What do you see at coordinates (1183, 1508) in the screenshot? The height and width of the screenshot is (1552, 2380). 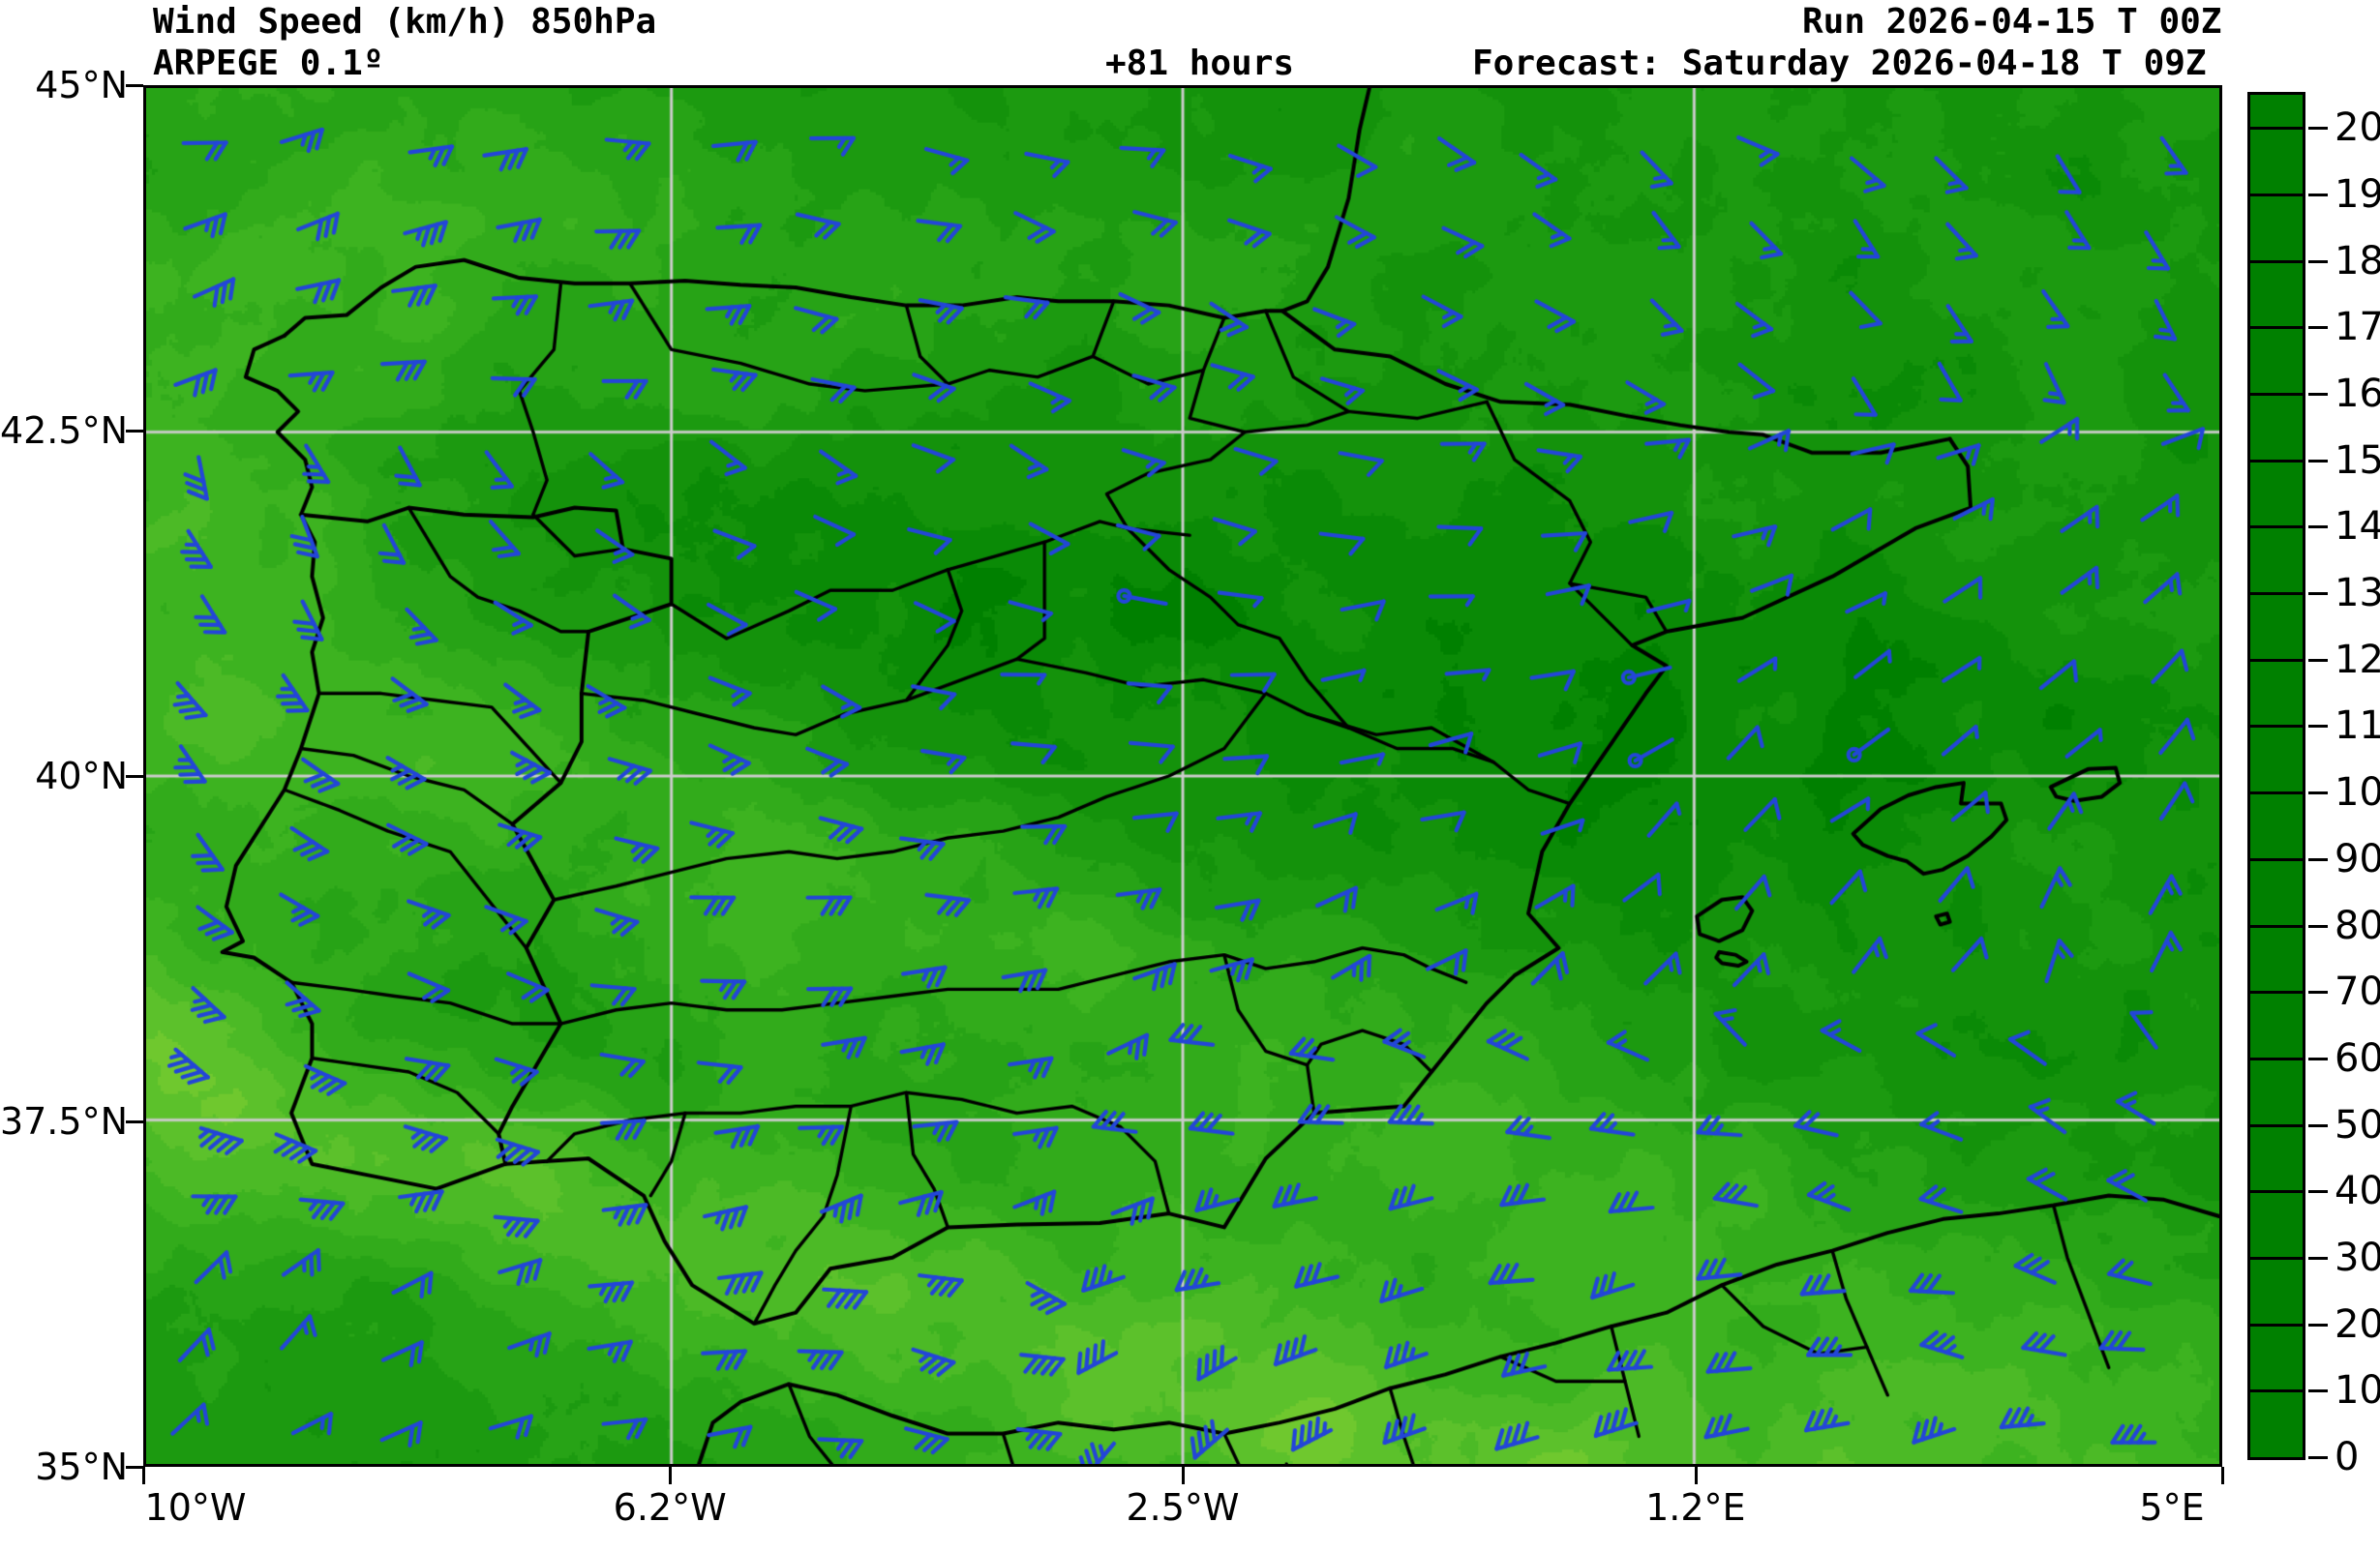 I see `x-axis-label: 2.5°W` at bounding box center [1183, 1508].